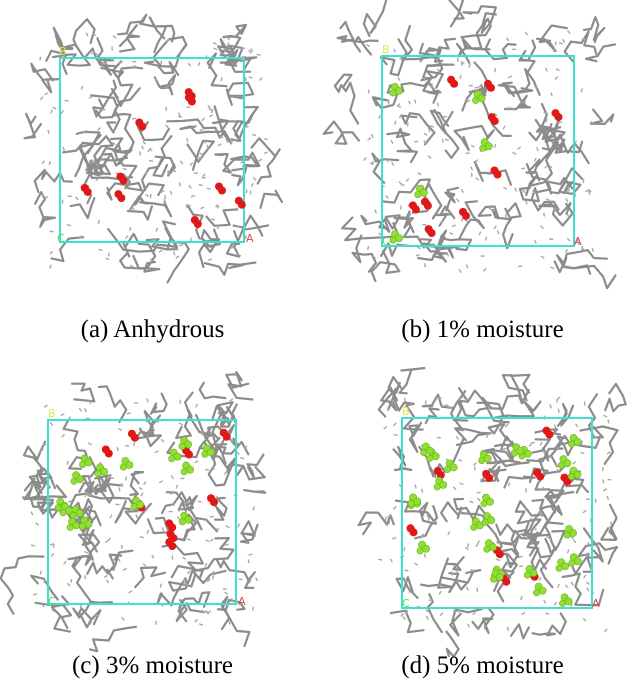 This screenshot has width=637, height=684. Describe the element at coordinates (152, 329) in the screenshot. I see `caption-anhydrous: (a) Anhydrous` at that location.